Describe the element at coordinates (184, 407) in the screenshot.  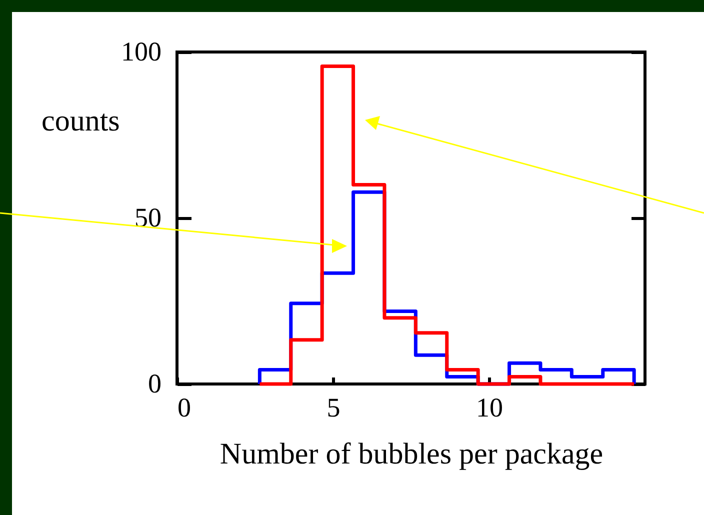
I see `x-tick-label: 0` at that location.